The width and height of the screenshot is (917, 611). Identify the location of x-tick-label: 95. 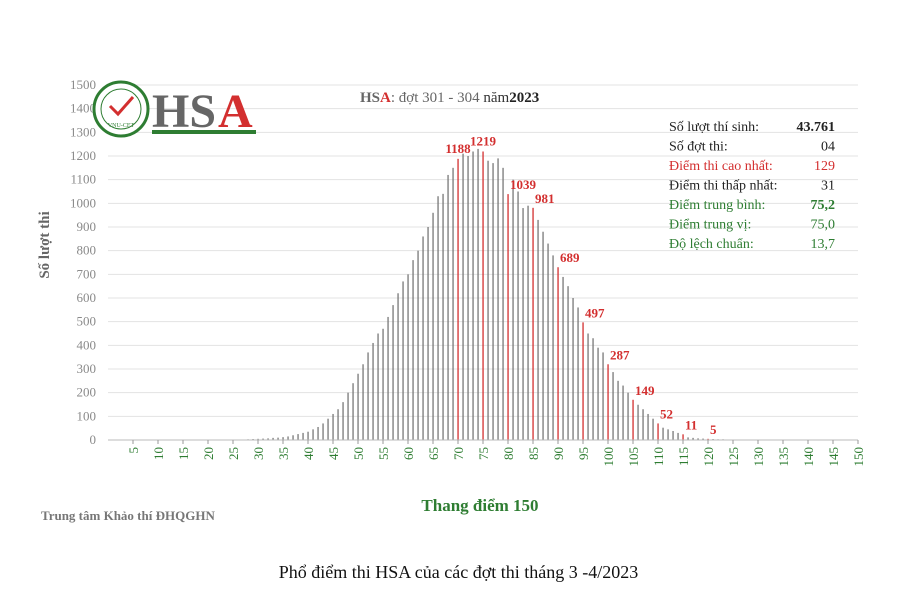
(583, 453).